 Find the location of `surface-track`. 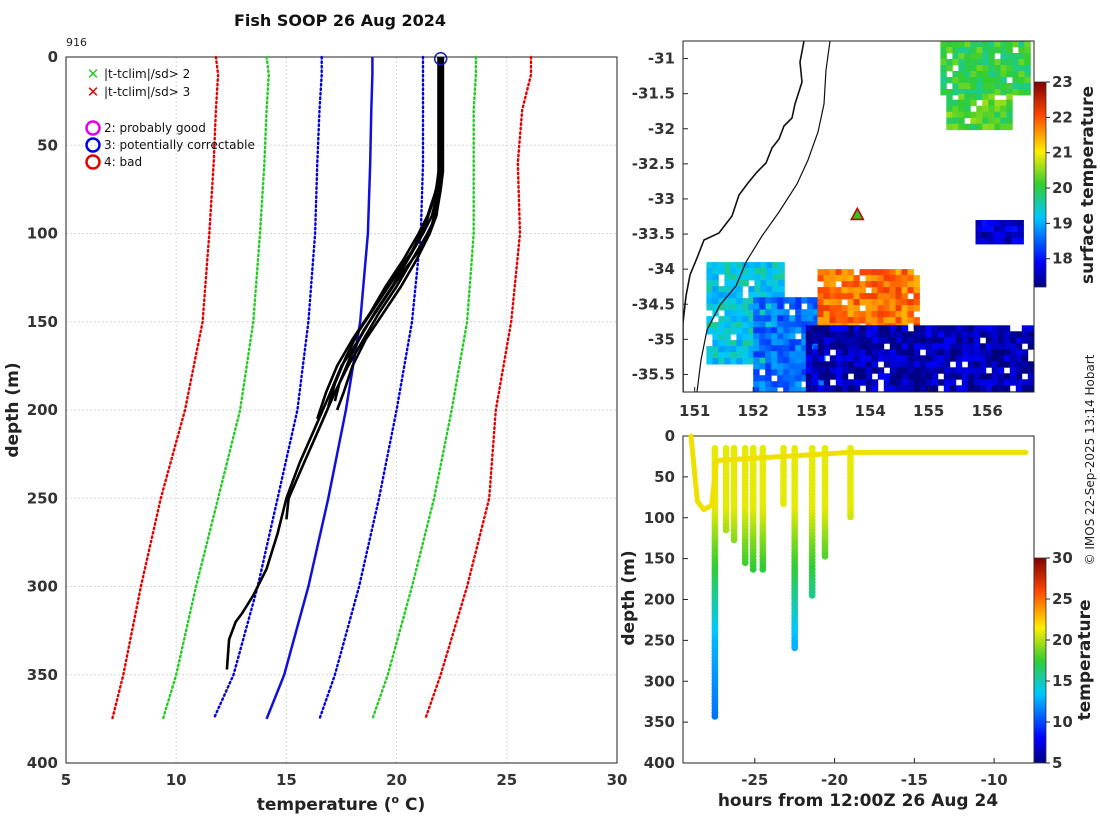

surface-track is located at coordinates (858, 473).